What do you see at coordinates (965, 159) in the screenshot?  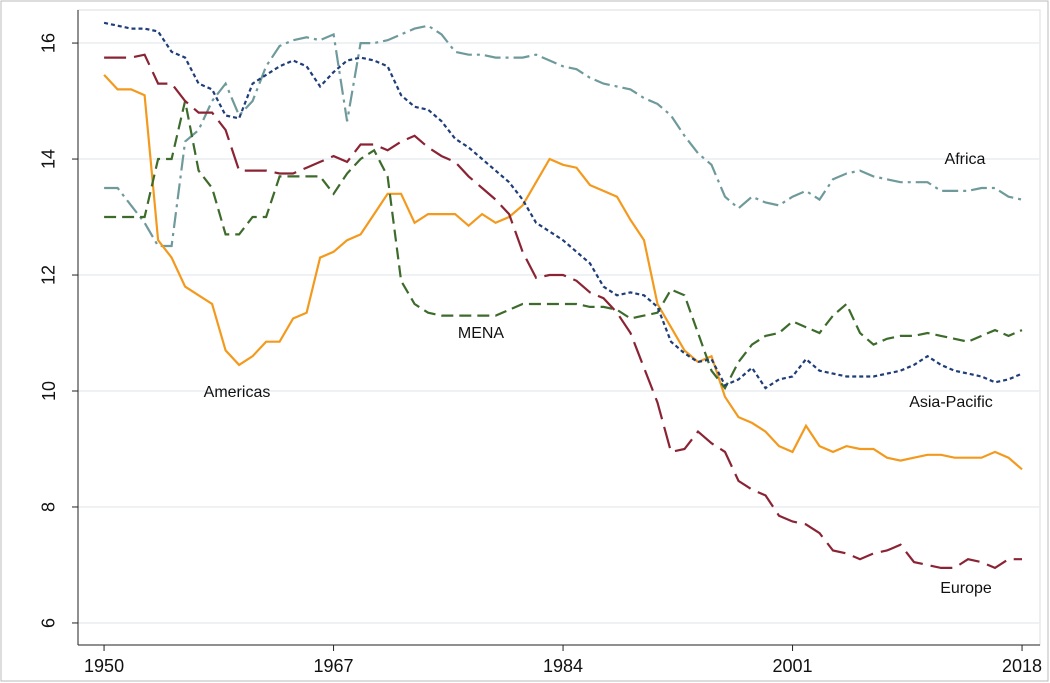 I see `series-label: Africa` at bounding box center [965, 159].